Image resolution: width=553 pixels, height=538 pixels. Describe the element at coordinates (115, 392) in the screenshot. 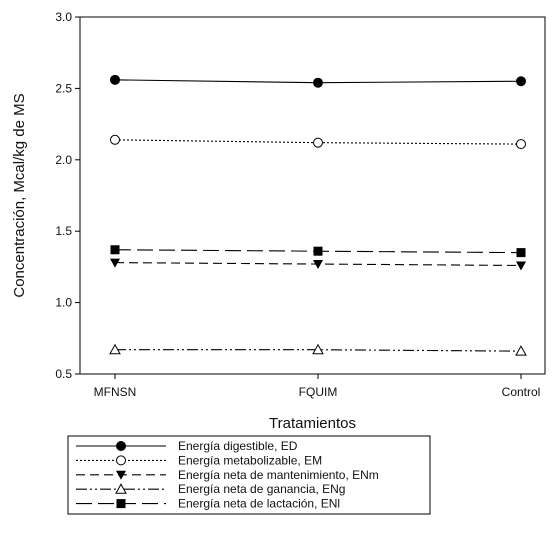

I see `x-tick-label: MFNSN` at that location.